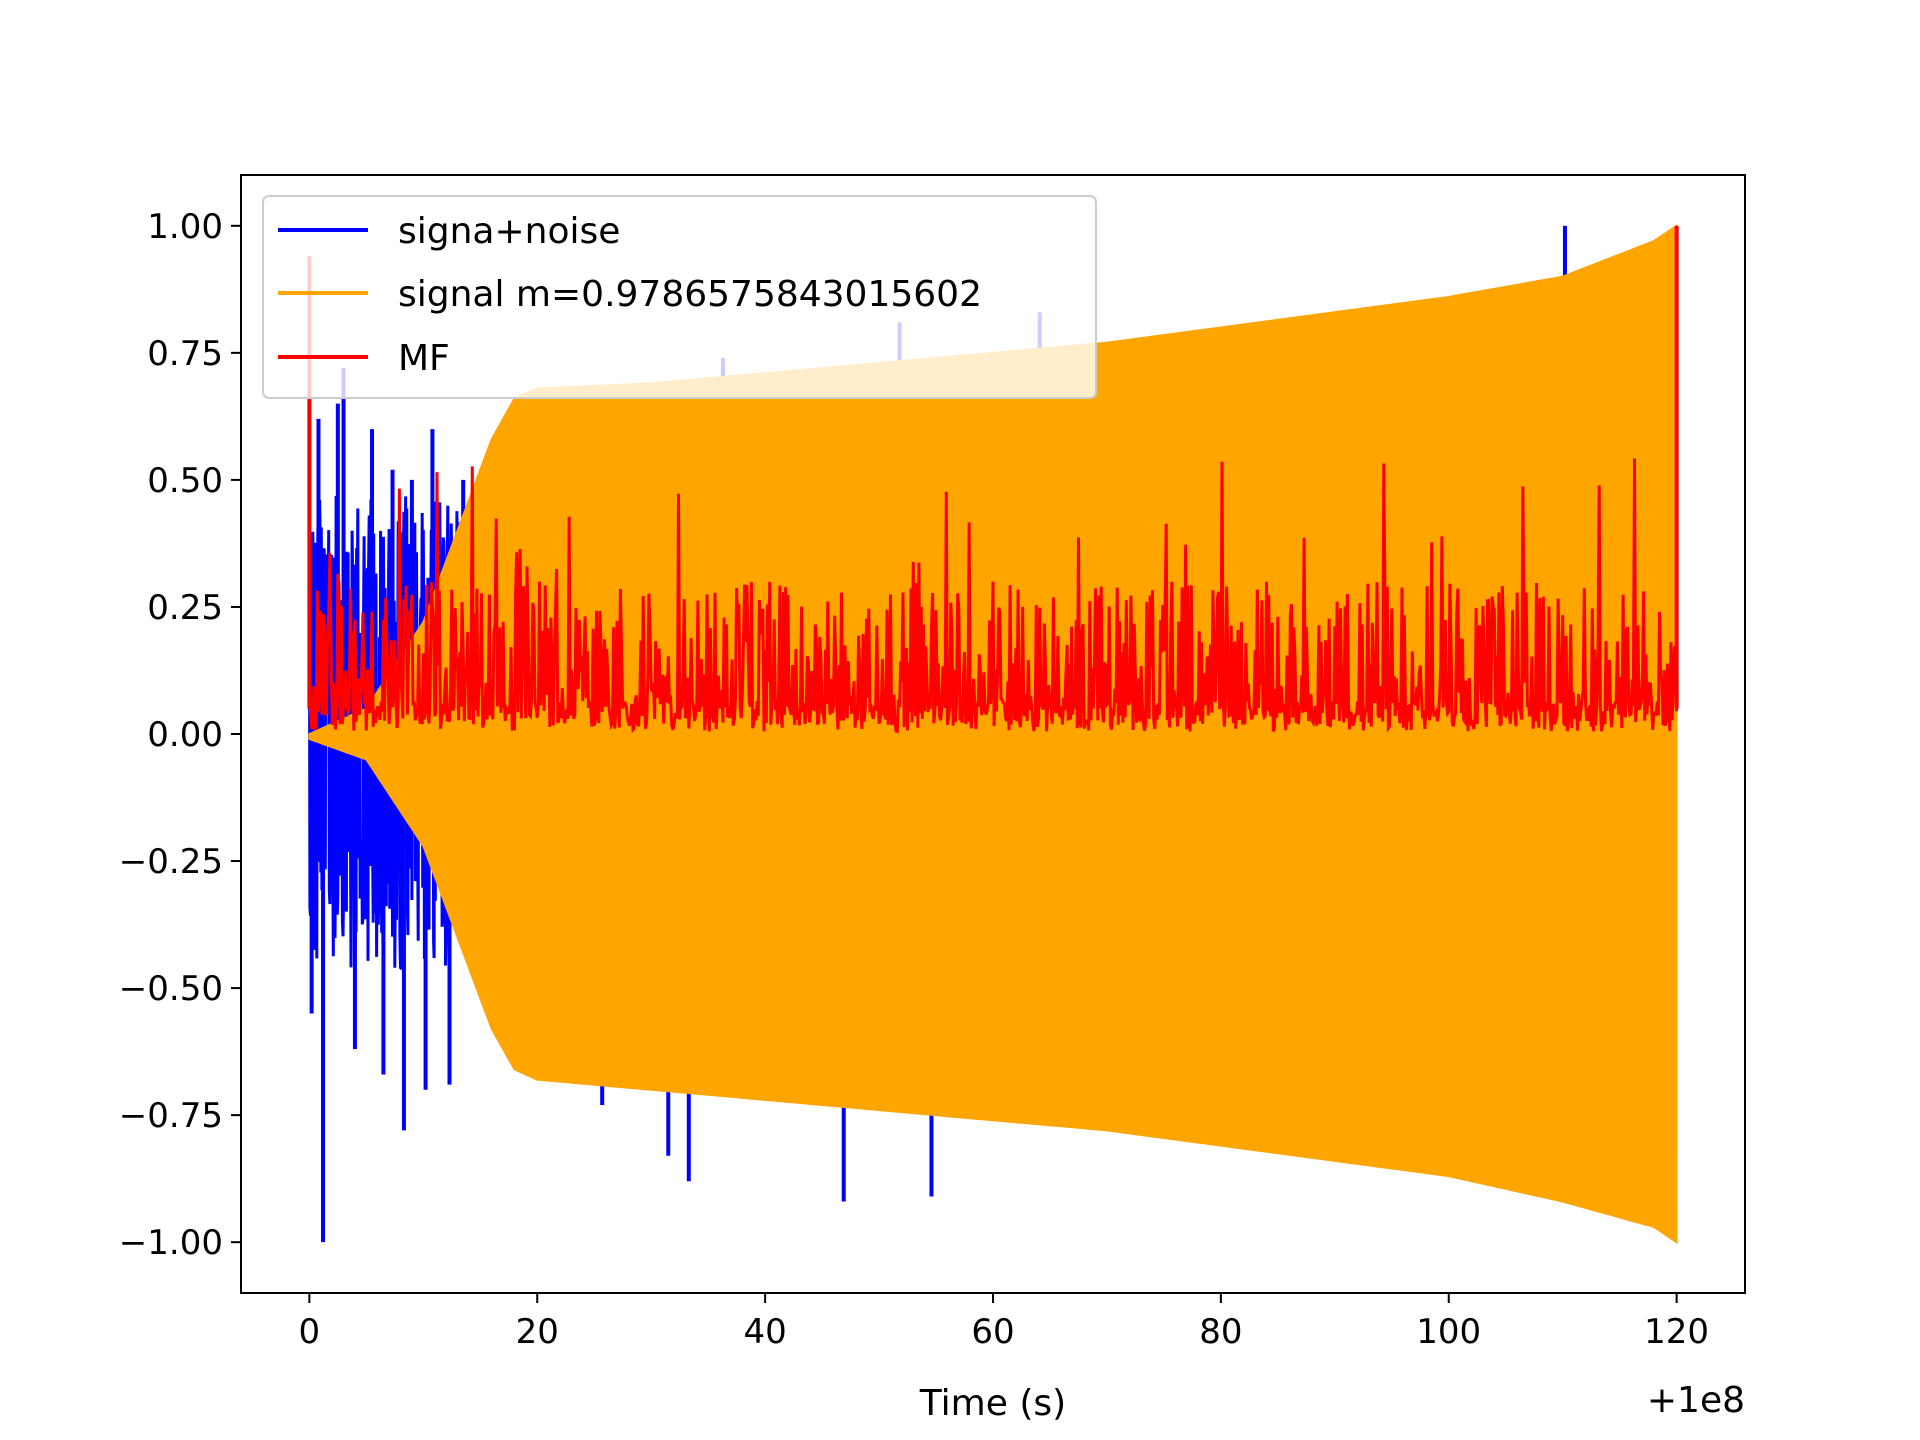  I want to click on x-tick-label: 60, so click(992, 1332).